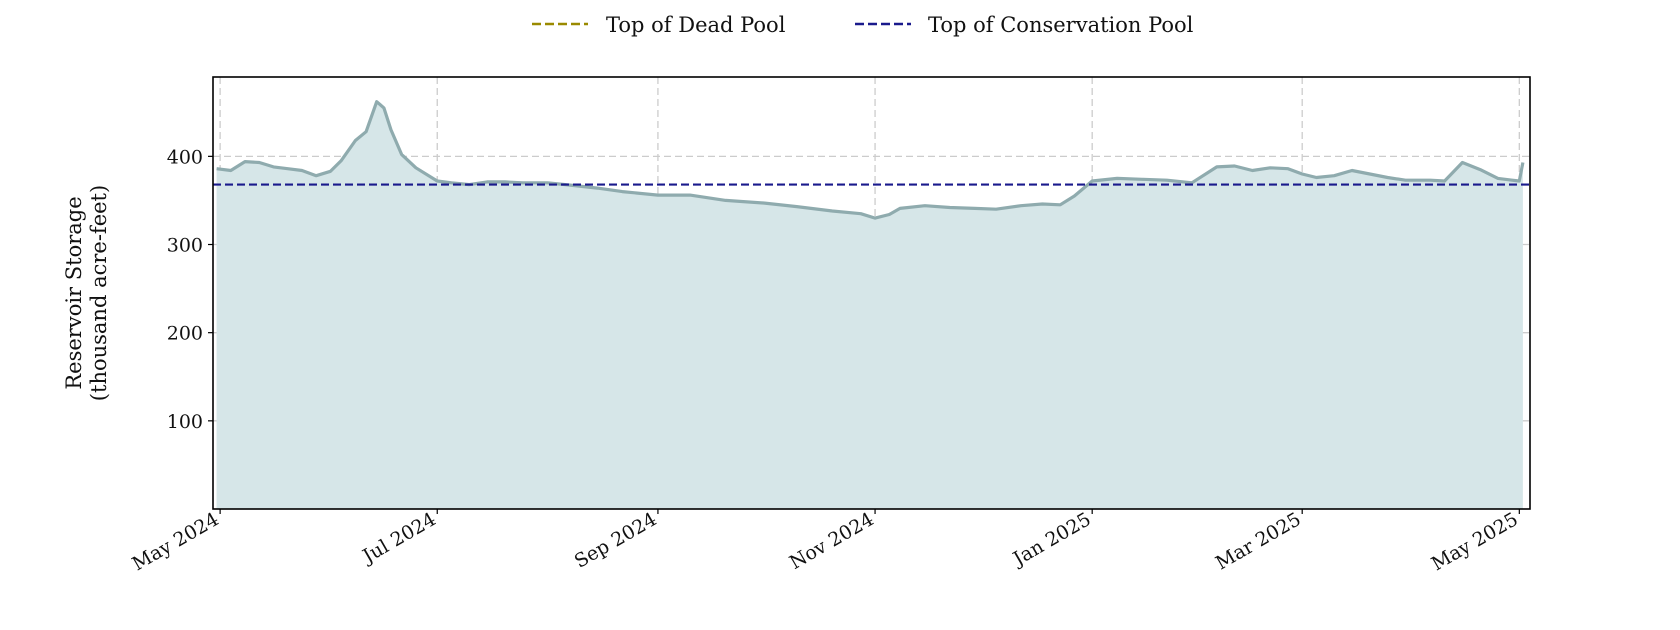 The height and width of the screenshot is (630, 1680). Describe the element at coordinates (185, 422) in the screenshot. I see `y-tick-label: 100` at that location.